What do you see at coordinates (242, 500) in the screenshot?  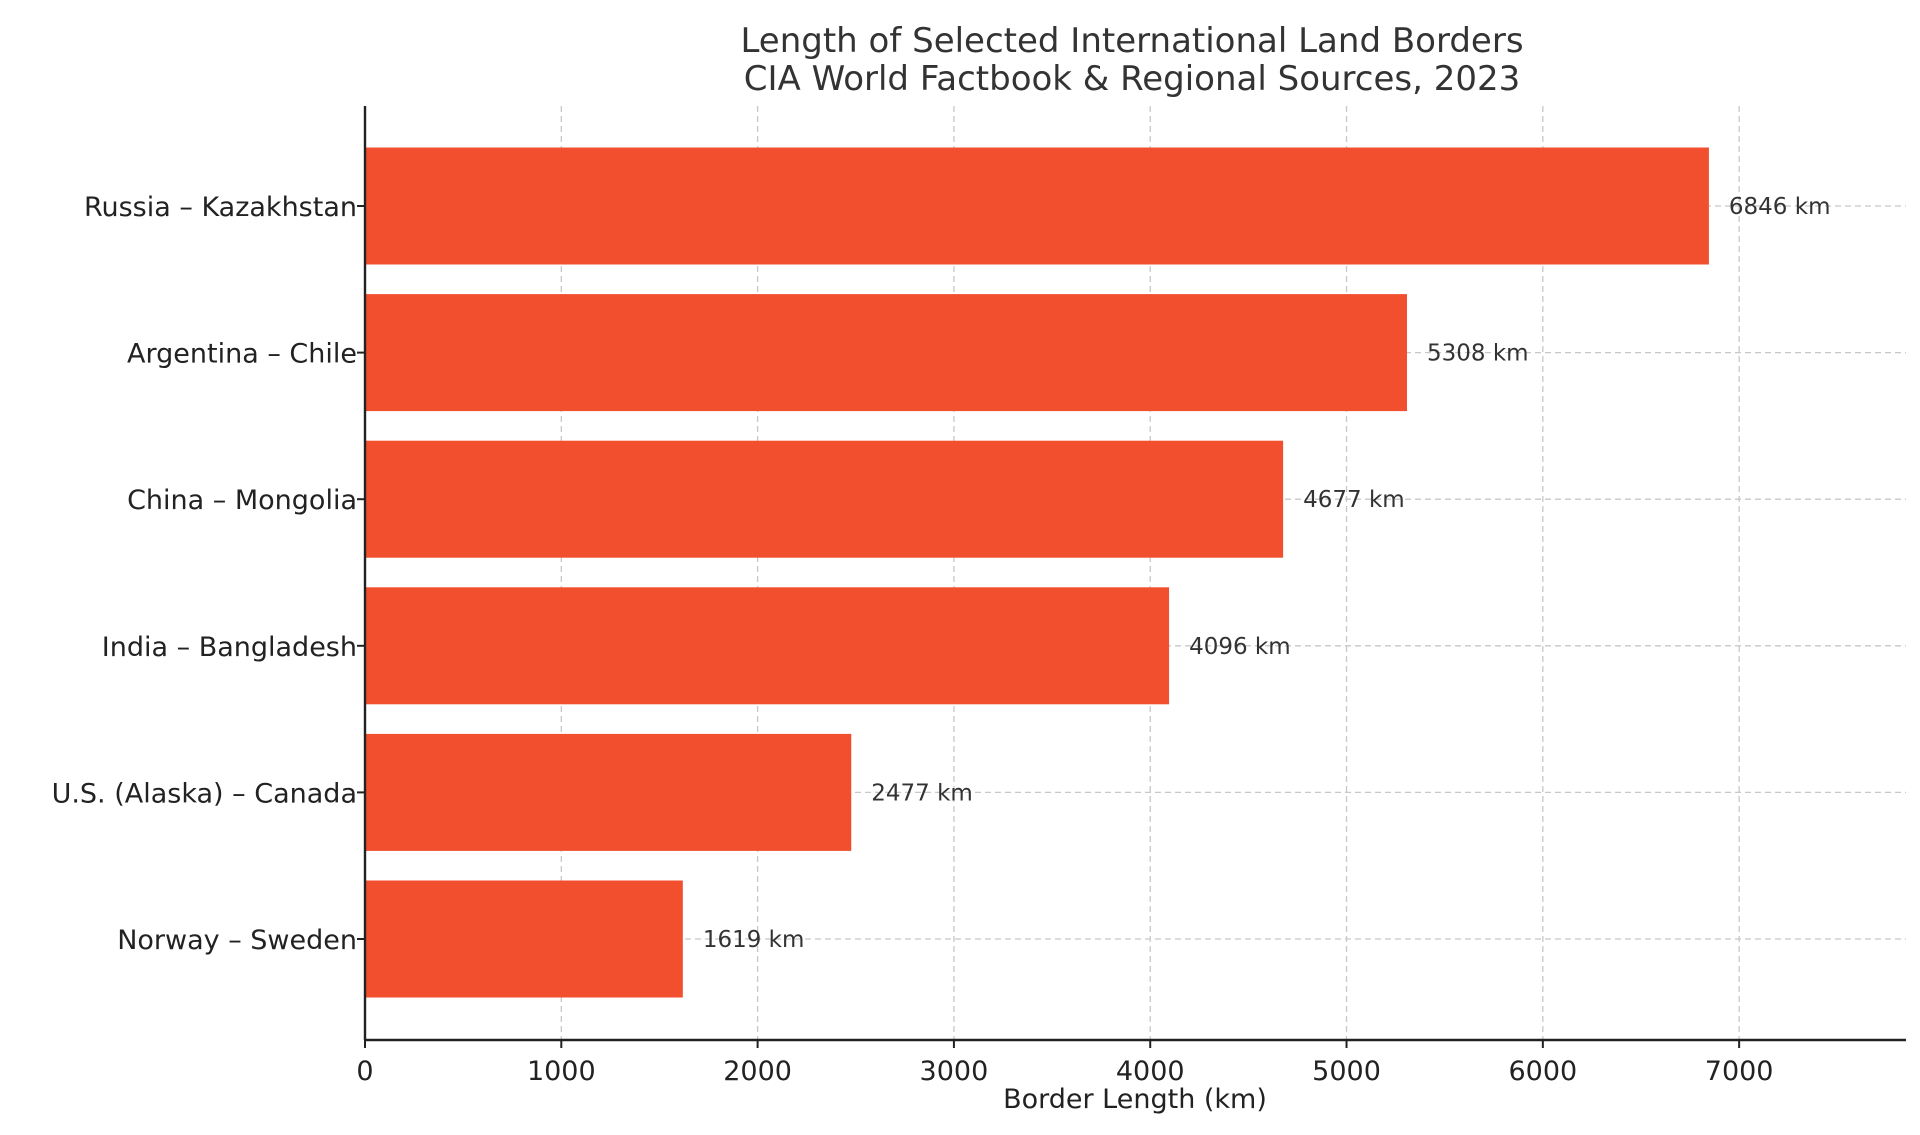 I see `category-label: China – Mongolia` at bounding box center [242, 500].